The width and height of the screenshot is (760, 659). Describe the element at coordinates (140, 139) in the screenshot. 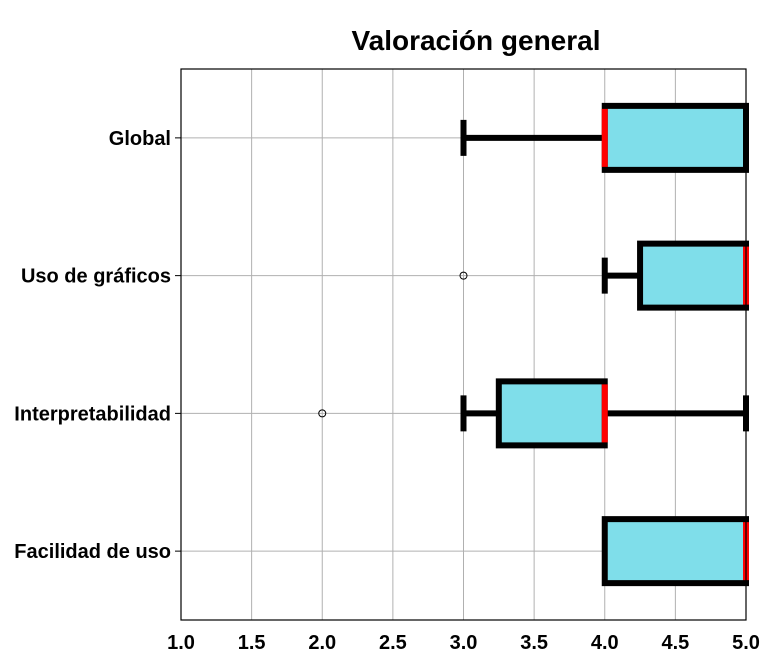

I see `category-label: Global` at that location.